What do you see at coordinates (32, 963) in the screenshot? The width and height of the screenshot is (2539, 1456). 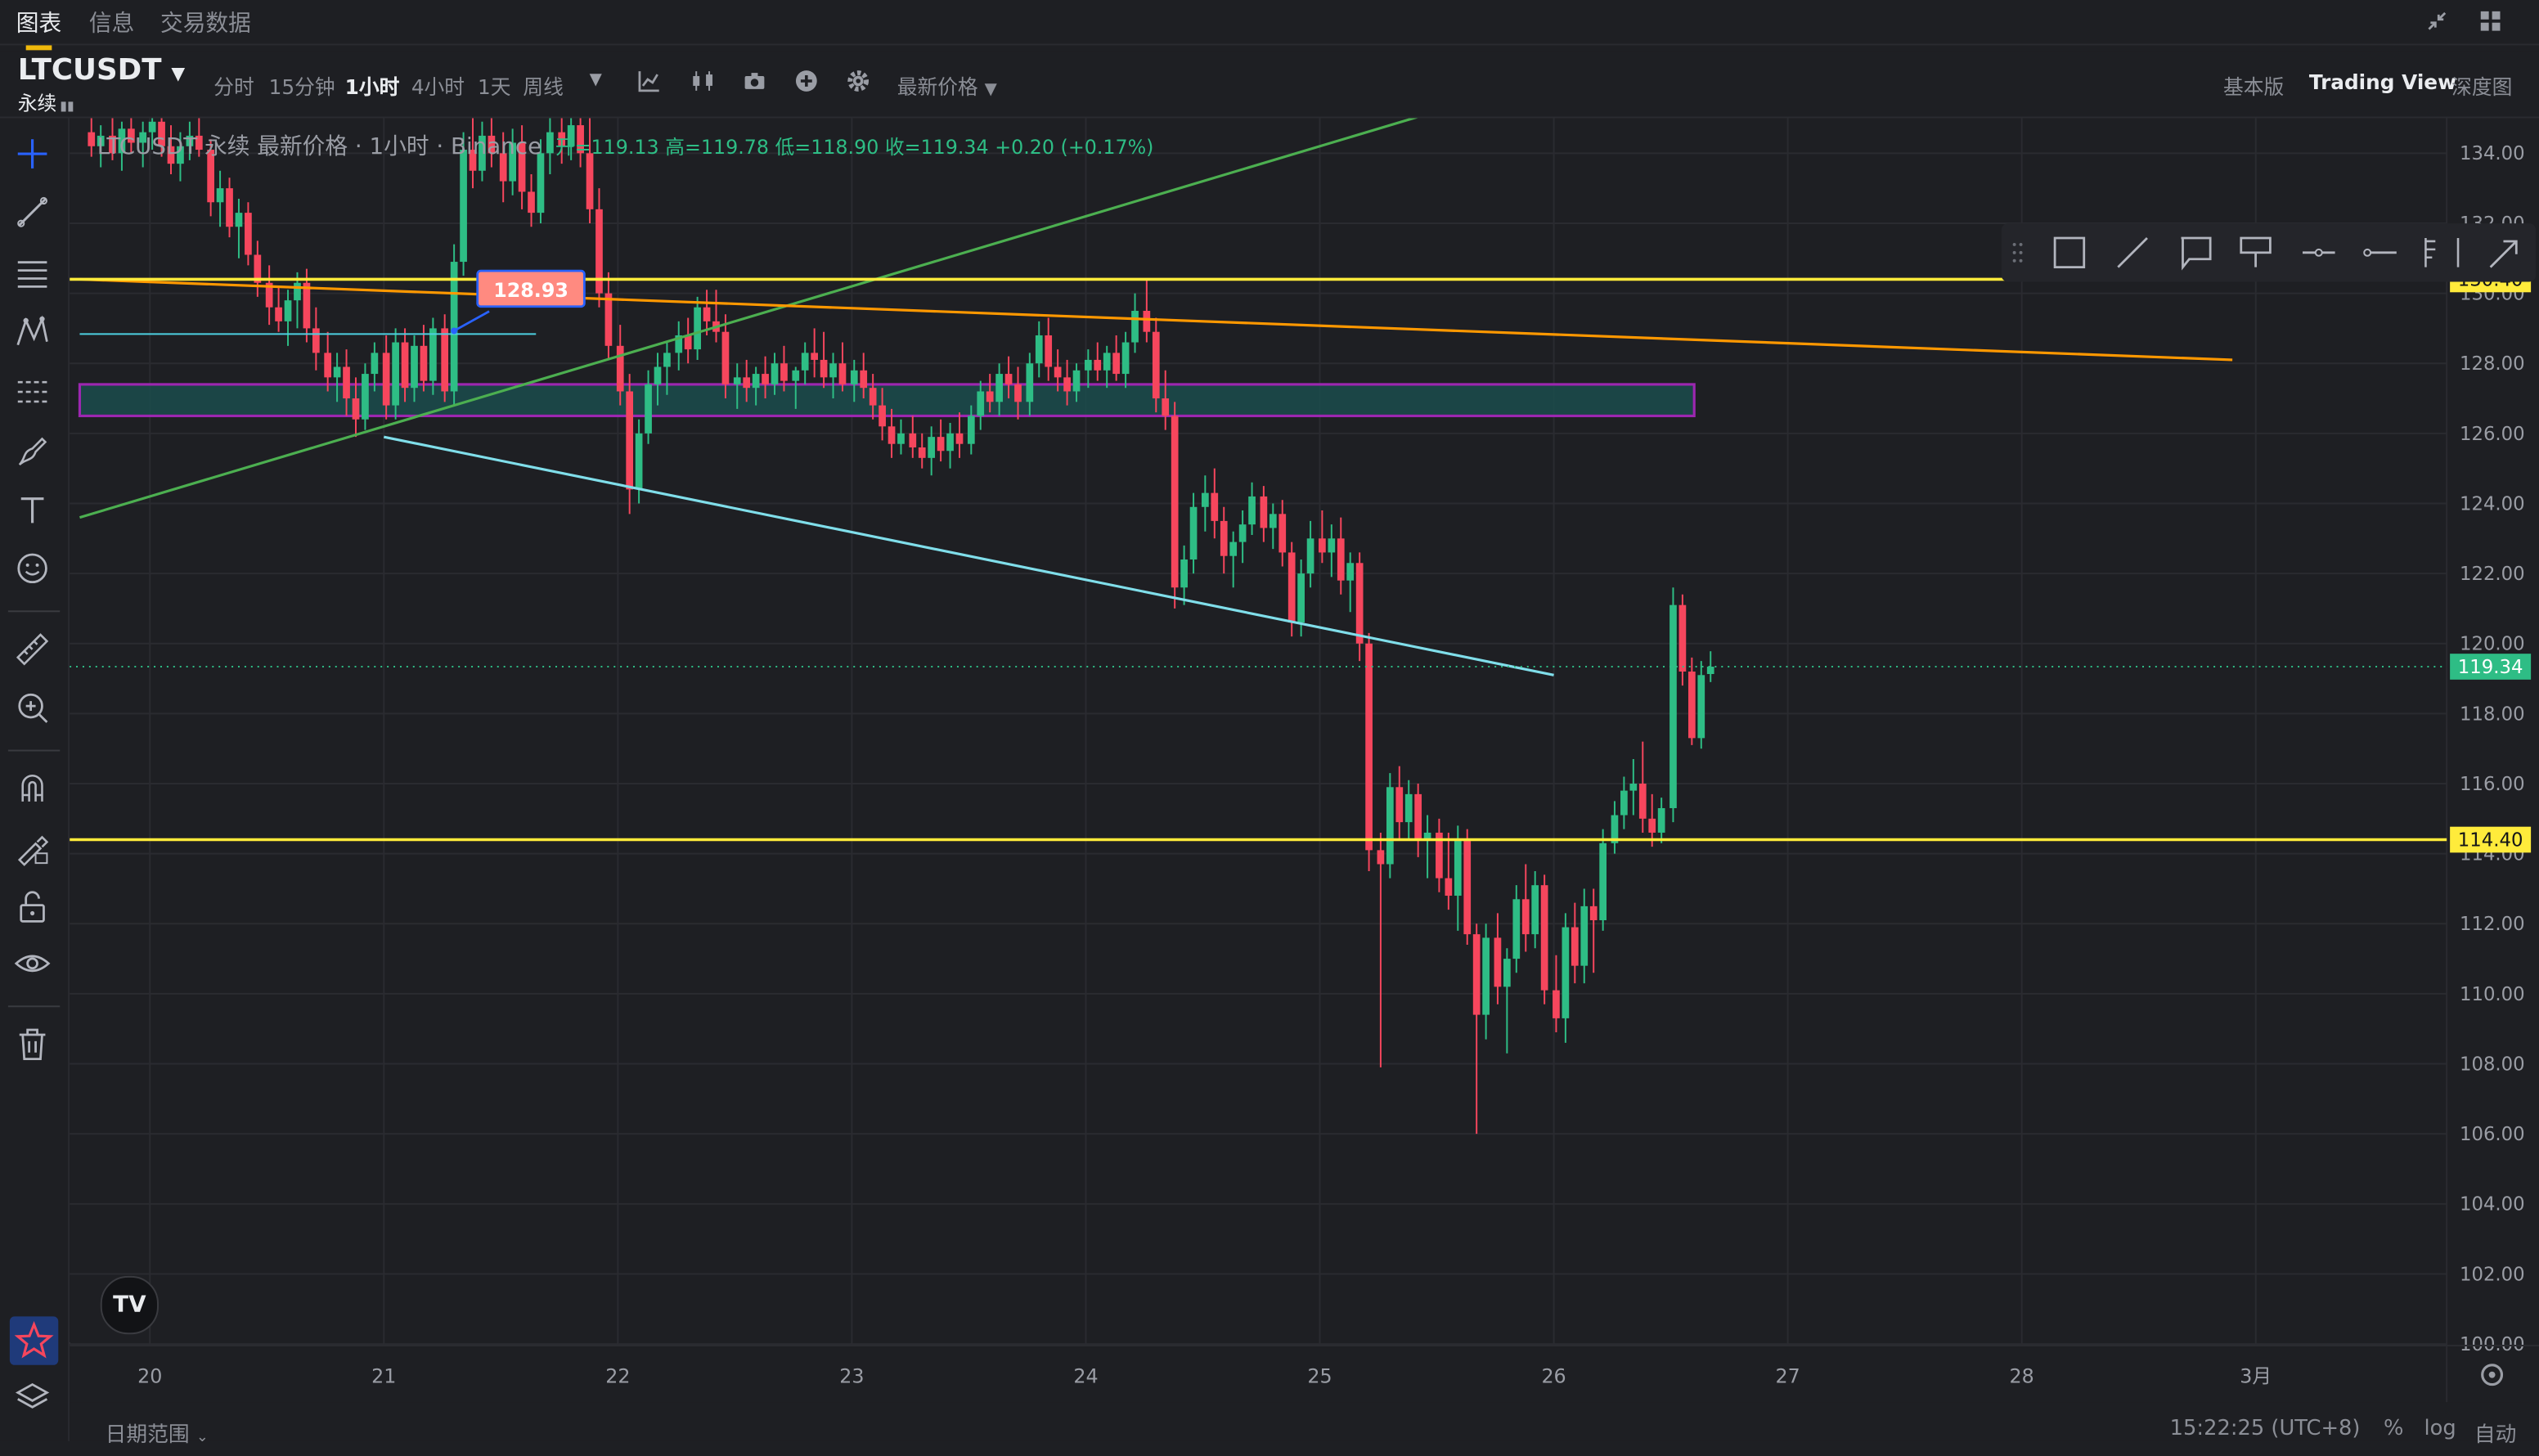 I see `eye-icon` at bounding box center [32, 963].